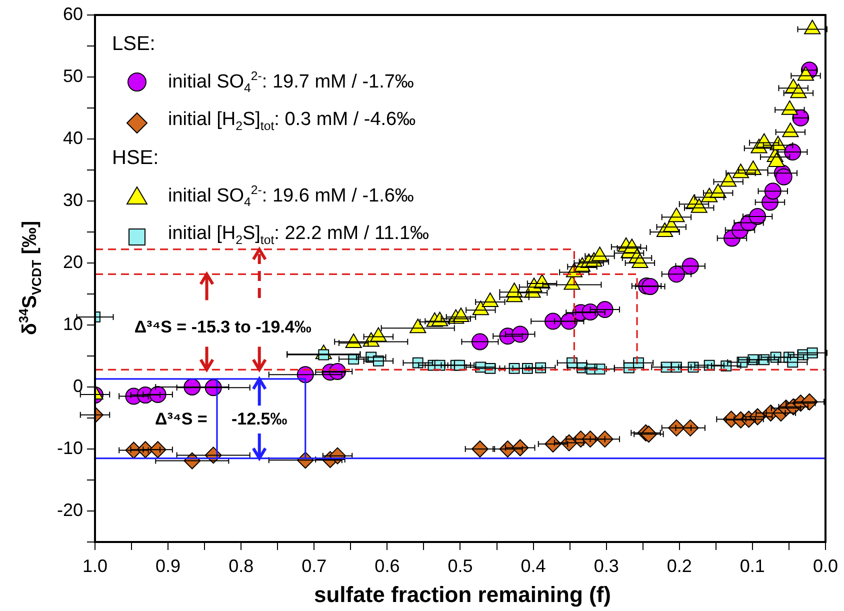  I want to click on x-tick-label: 0.6, so click(387, 566).